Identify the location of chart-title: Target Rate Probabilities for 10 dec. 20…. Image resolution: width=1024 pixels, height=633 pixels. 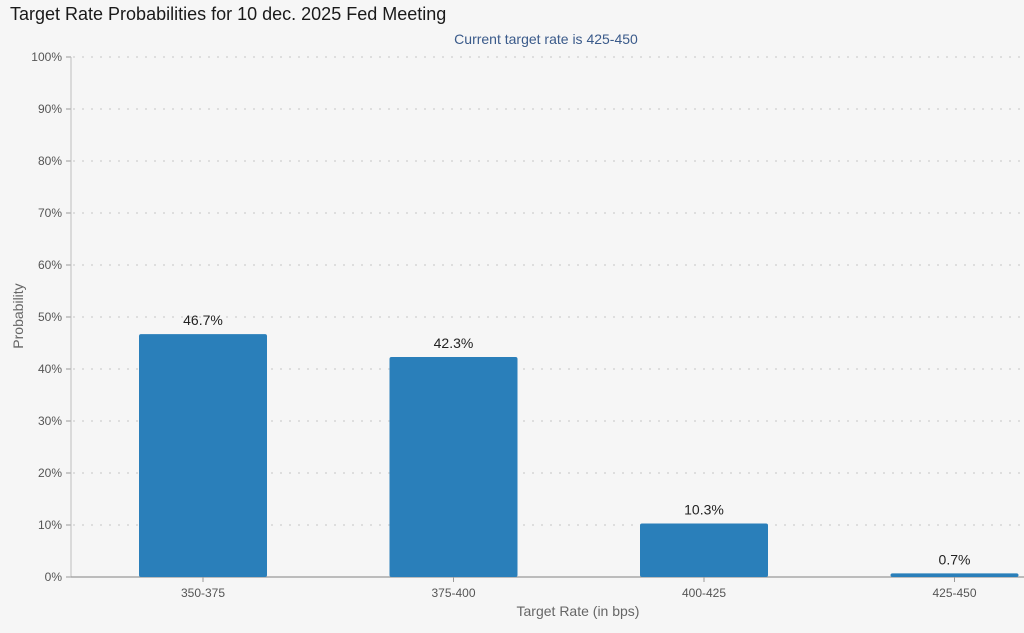
(228, 14).